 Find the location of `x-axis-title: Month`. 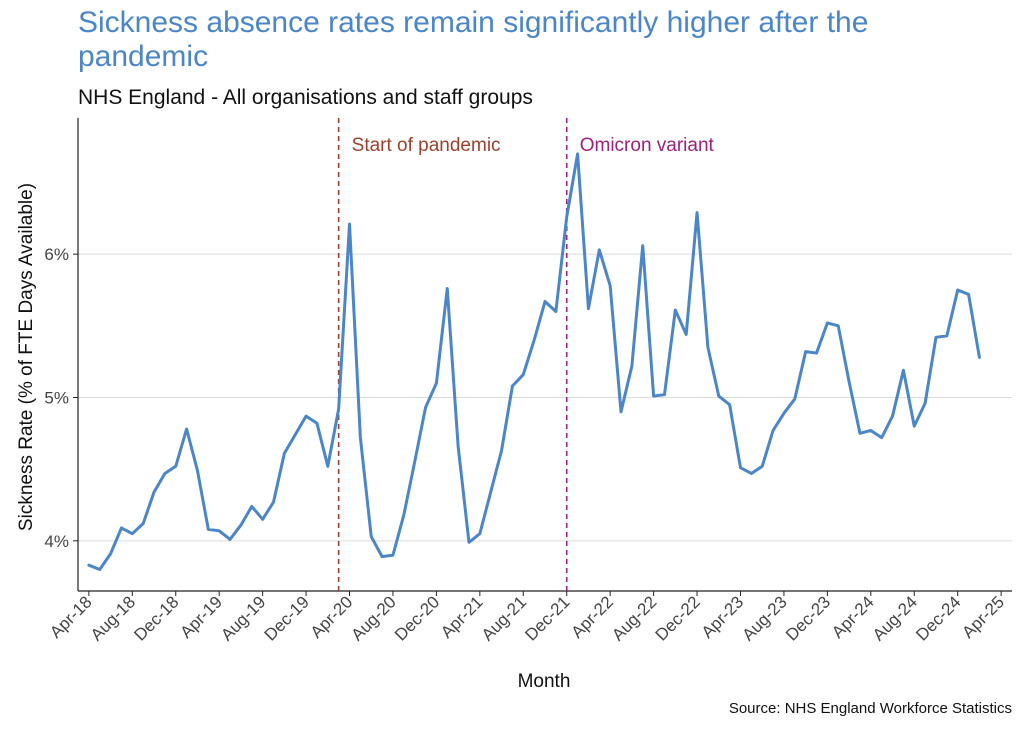

x-axis-title: Month is located at coordinates (544, 681).